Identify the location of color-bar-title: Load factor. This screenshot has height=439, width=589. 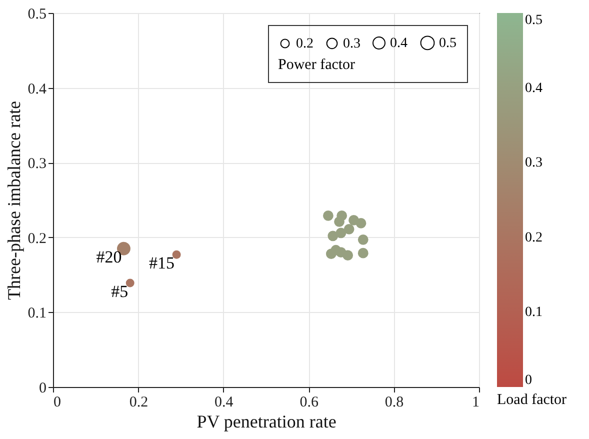
(532, 400).